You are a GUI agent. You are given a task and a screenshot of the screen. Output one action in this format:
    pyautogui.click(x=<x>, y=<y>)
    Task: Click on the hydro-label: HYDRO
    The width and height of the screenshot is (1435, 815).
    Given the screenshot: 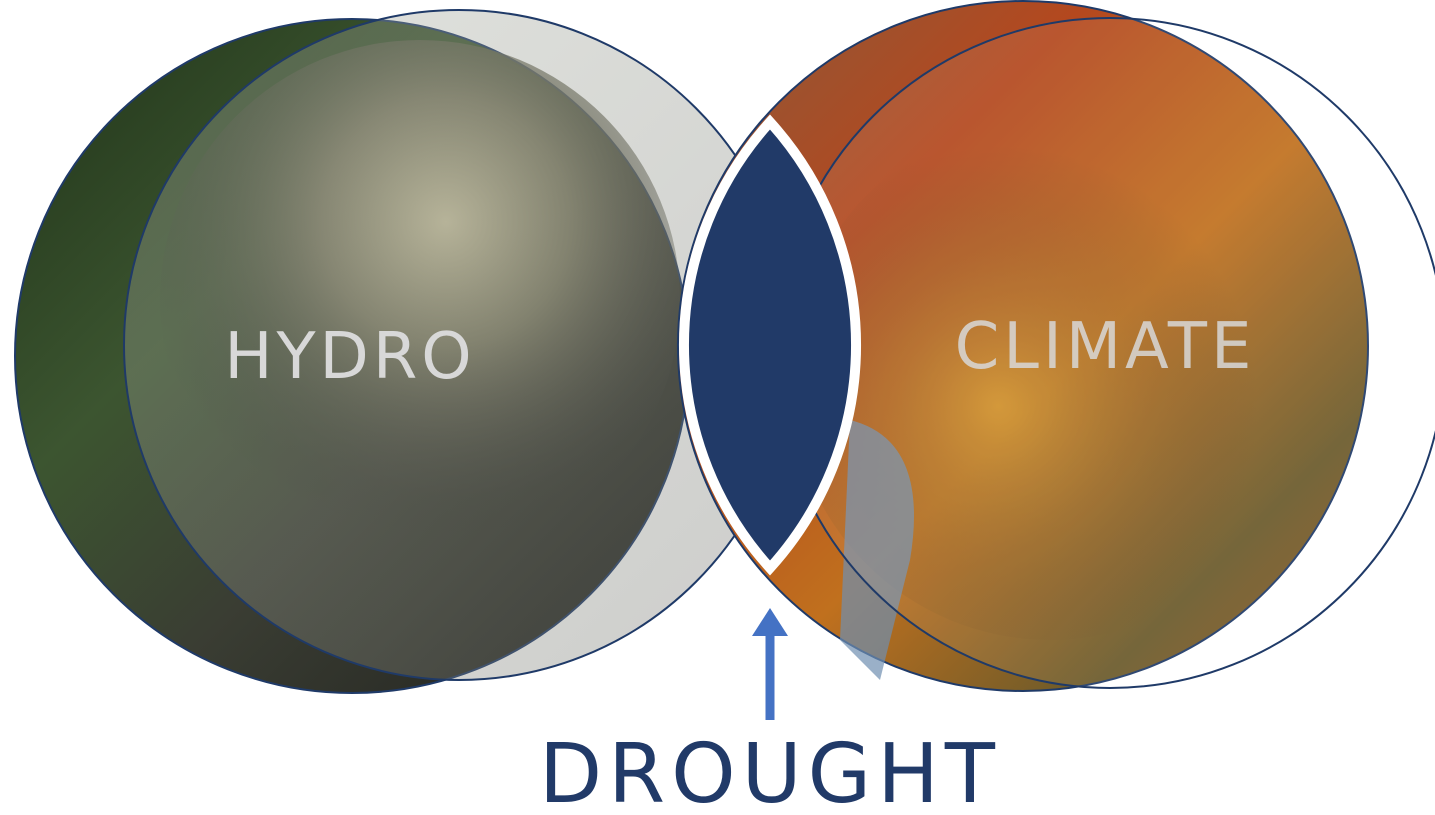 What is the action you would take?
    pyautogui.click(x=349, y=357)
    